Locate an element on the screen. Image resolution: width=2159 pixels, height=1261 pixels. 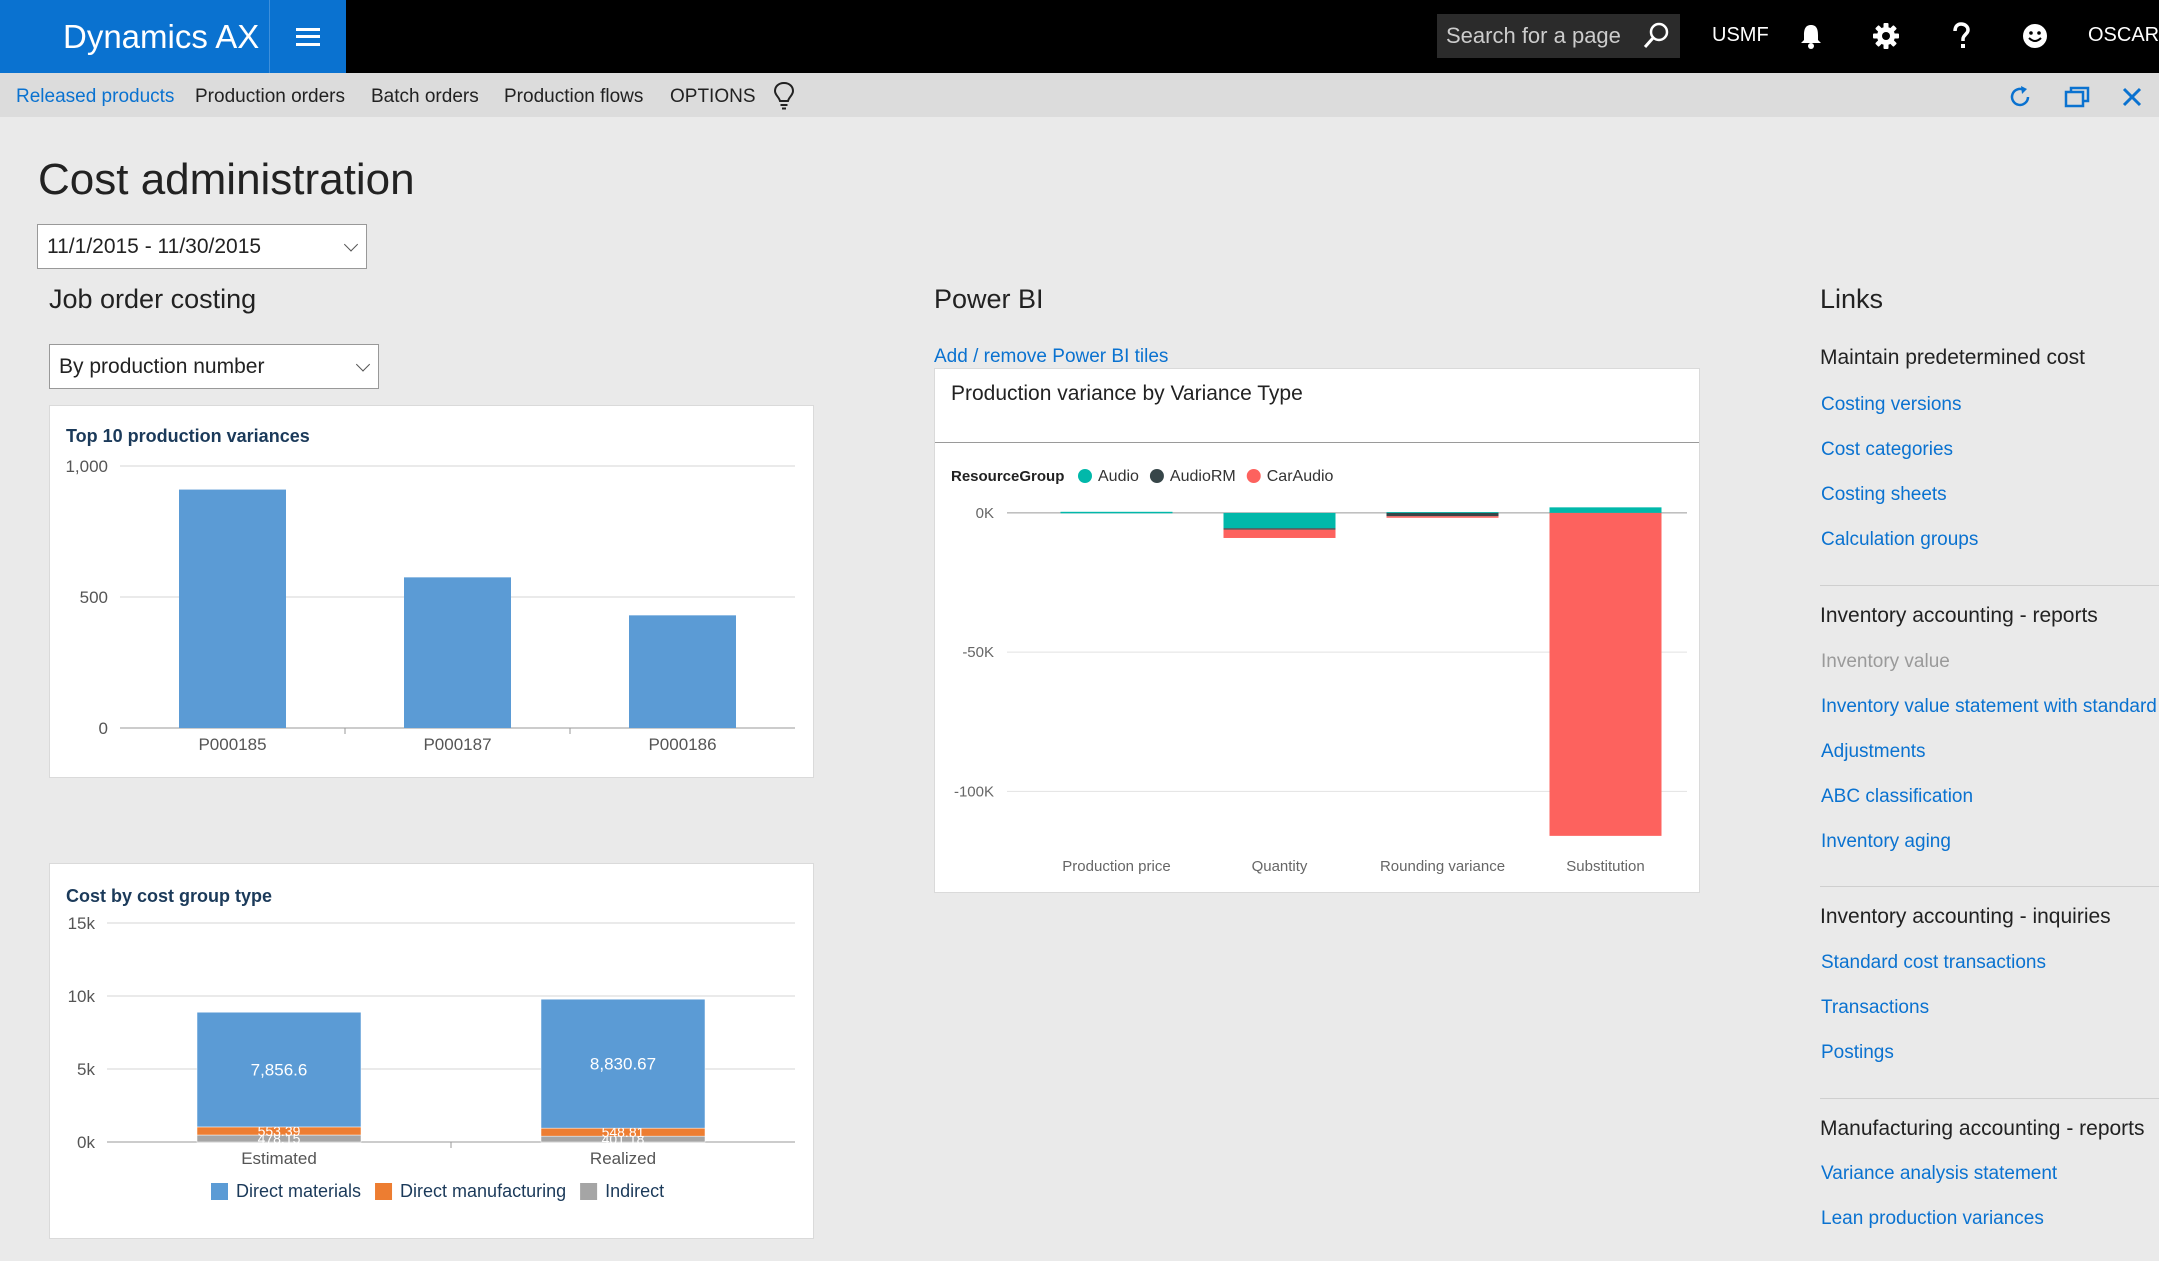
costing-filter-value: By production number is located at coordinates (162, 366).